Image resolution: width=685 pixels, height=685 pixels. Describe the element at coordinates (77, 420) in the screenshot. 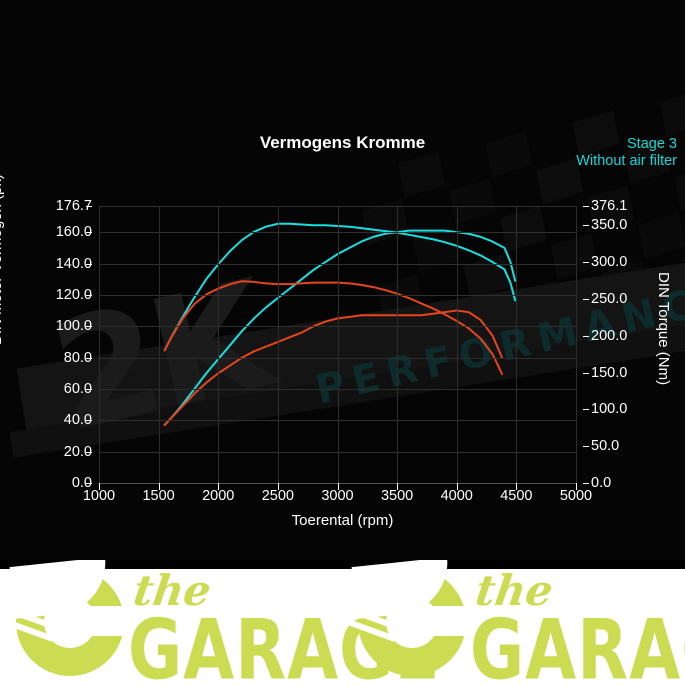

I see `y-axis-left-tick-label: 40.0` at that location.